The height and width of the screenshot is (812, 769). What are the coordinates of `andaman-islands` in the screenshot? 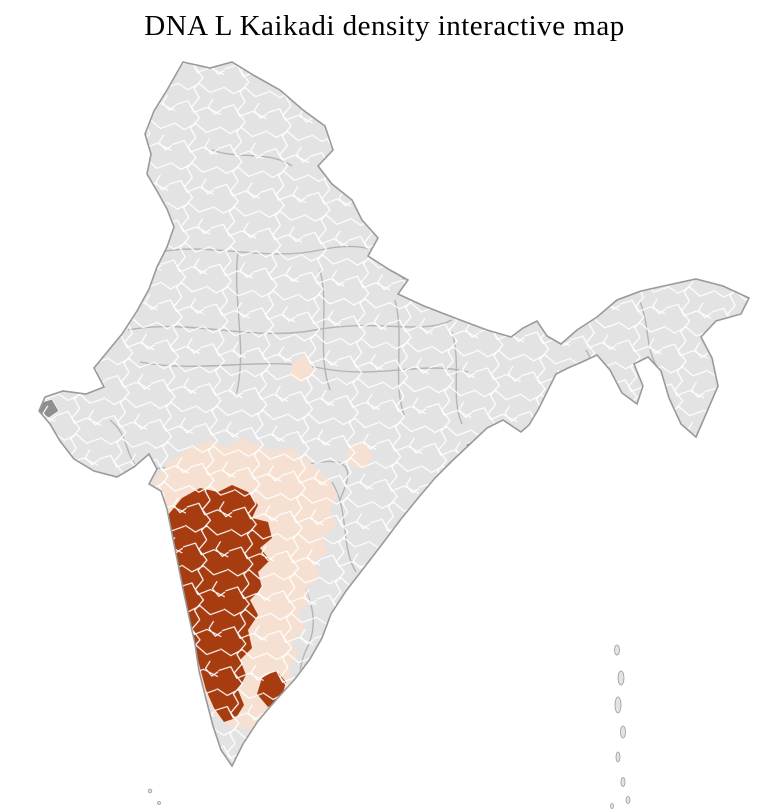 It's located at (620, 726).